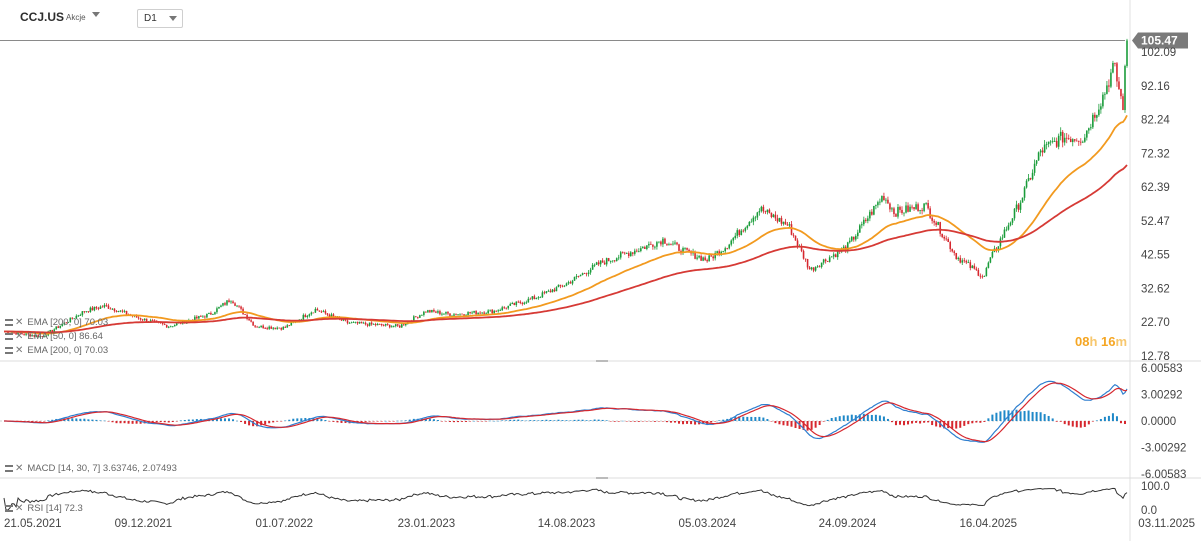  I want to click on indicator-macd-legend: ✕ MACD [14, 30, 7] 3.63746, 2.07493, so click(91, 468).